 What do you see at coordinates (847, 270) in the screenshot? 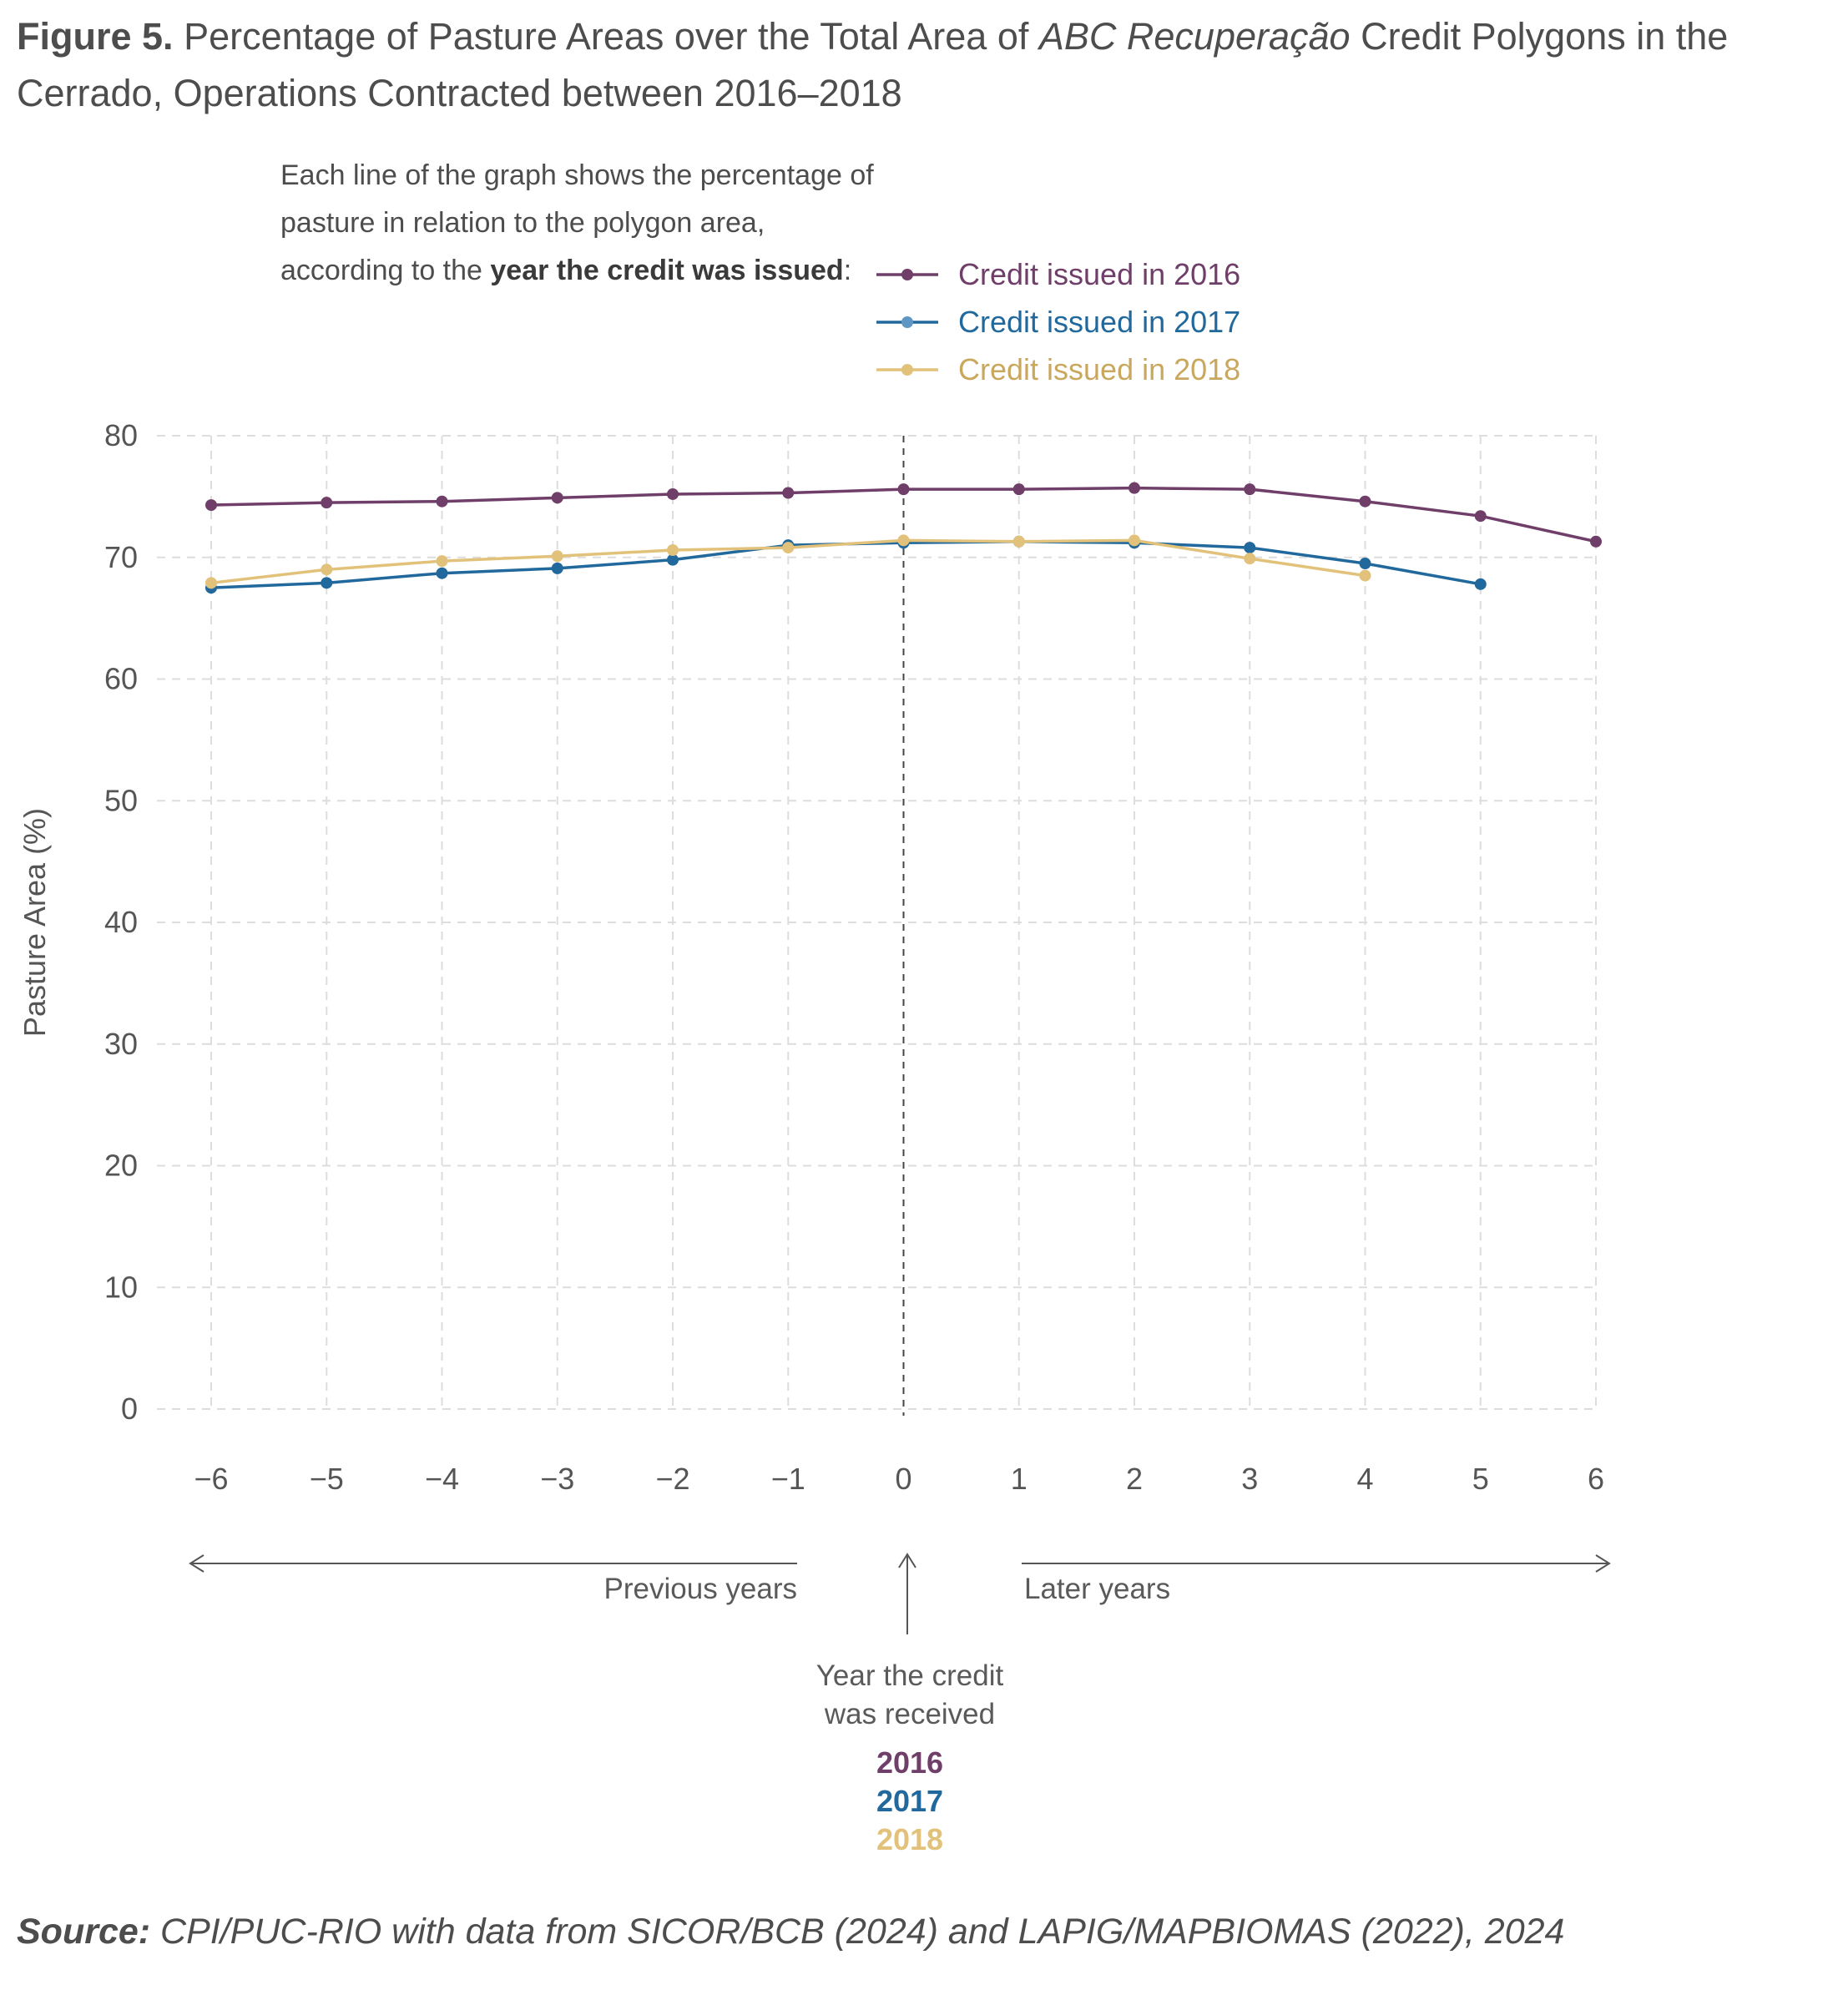
I see `intro-line-3-post: :` at bounding box center [847, 270].